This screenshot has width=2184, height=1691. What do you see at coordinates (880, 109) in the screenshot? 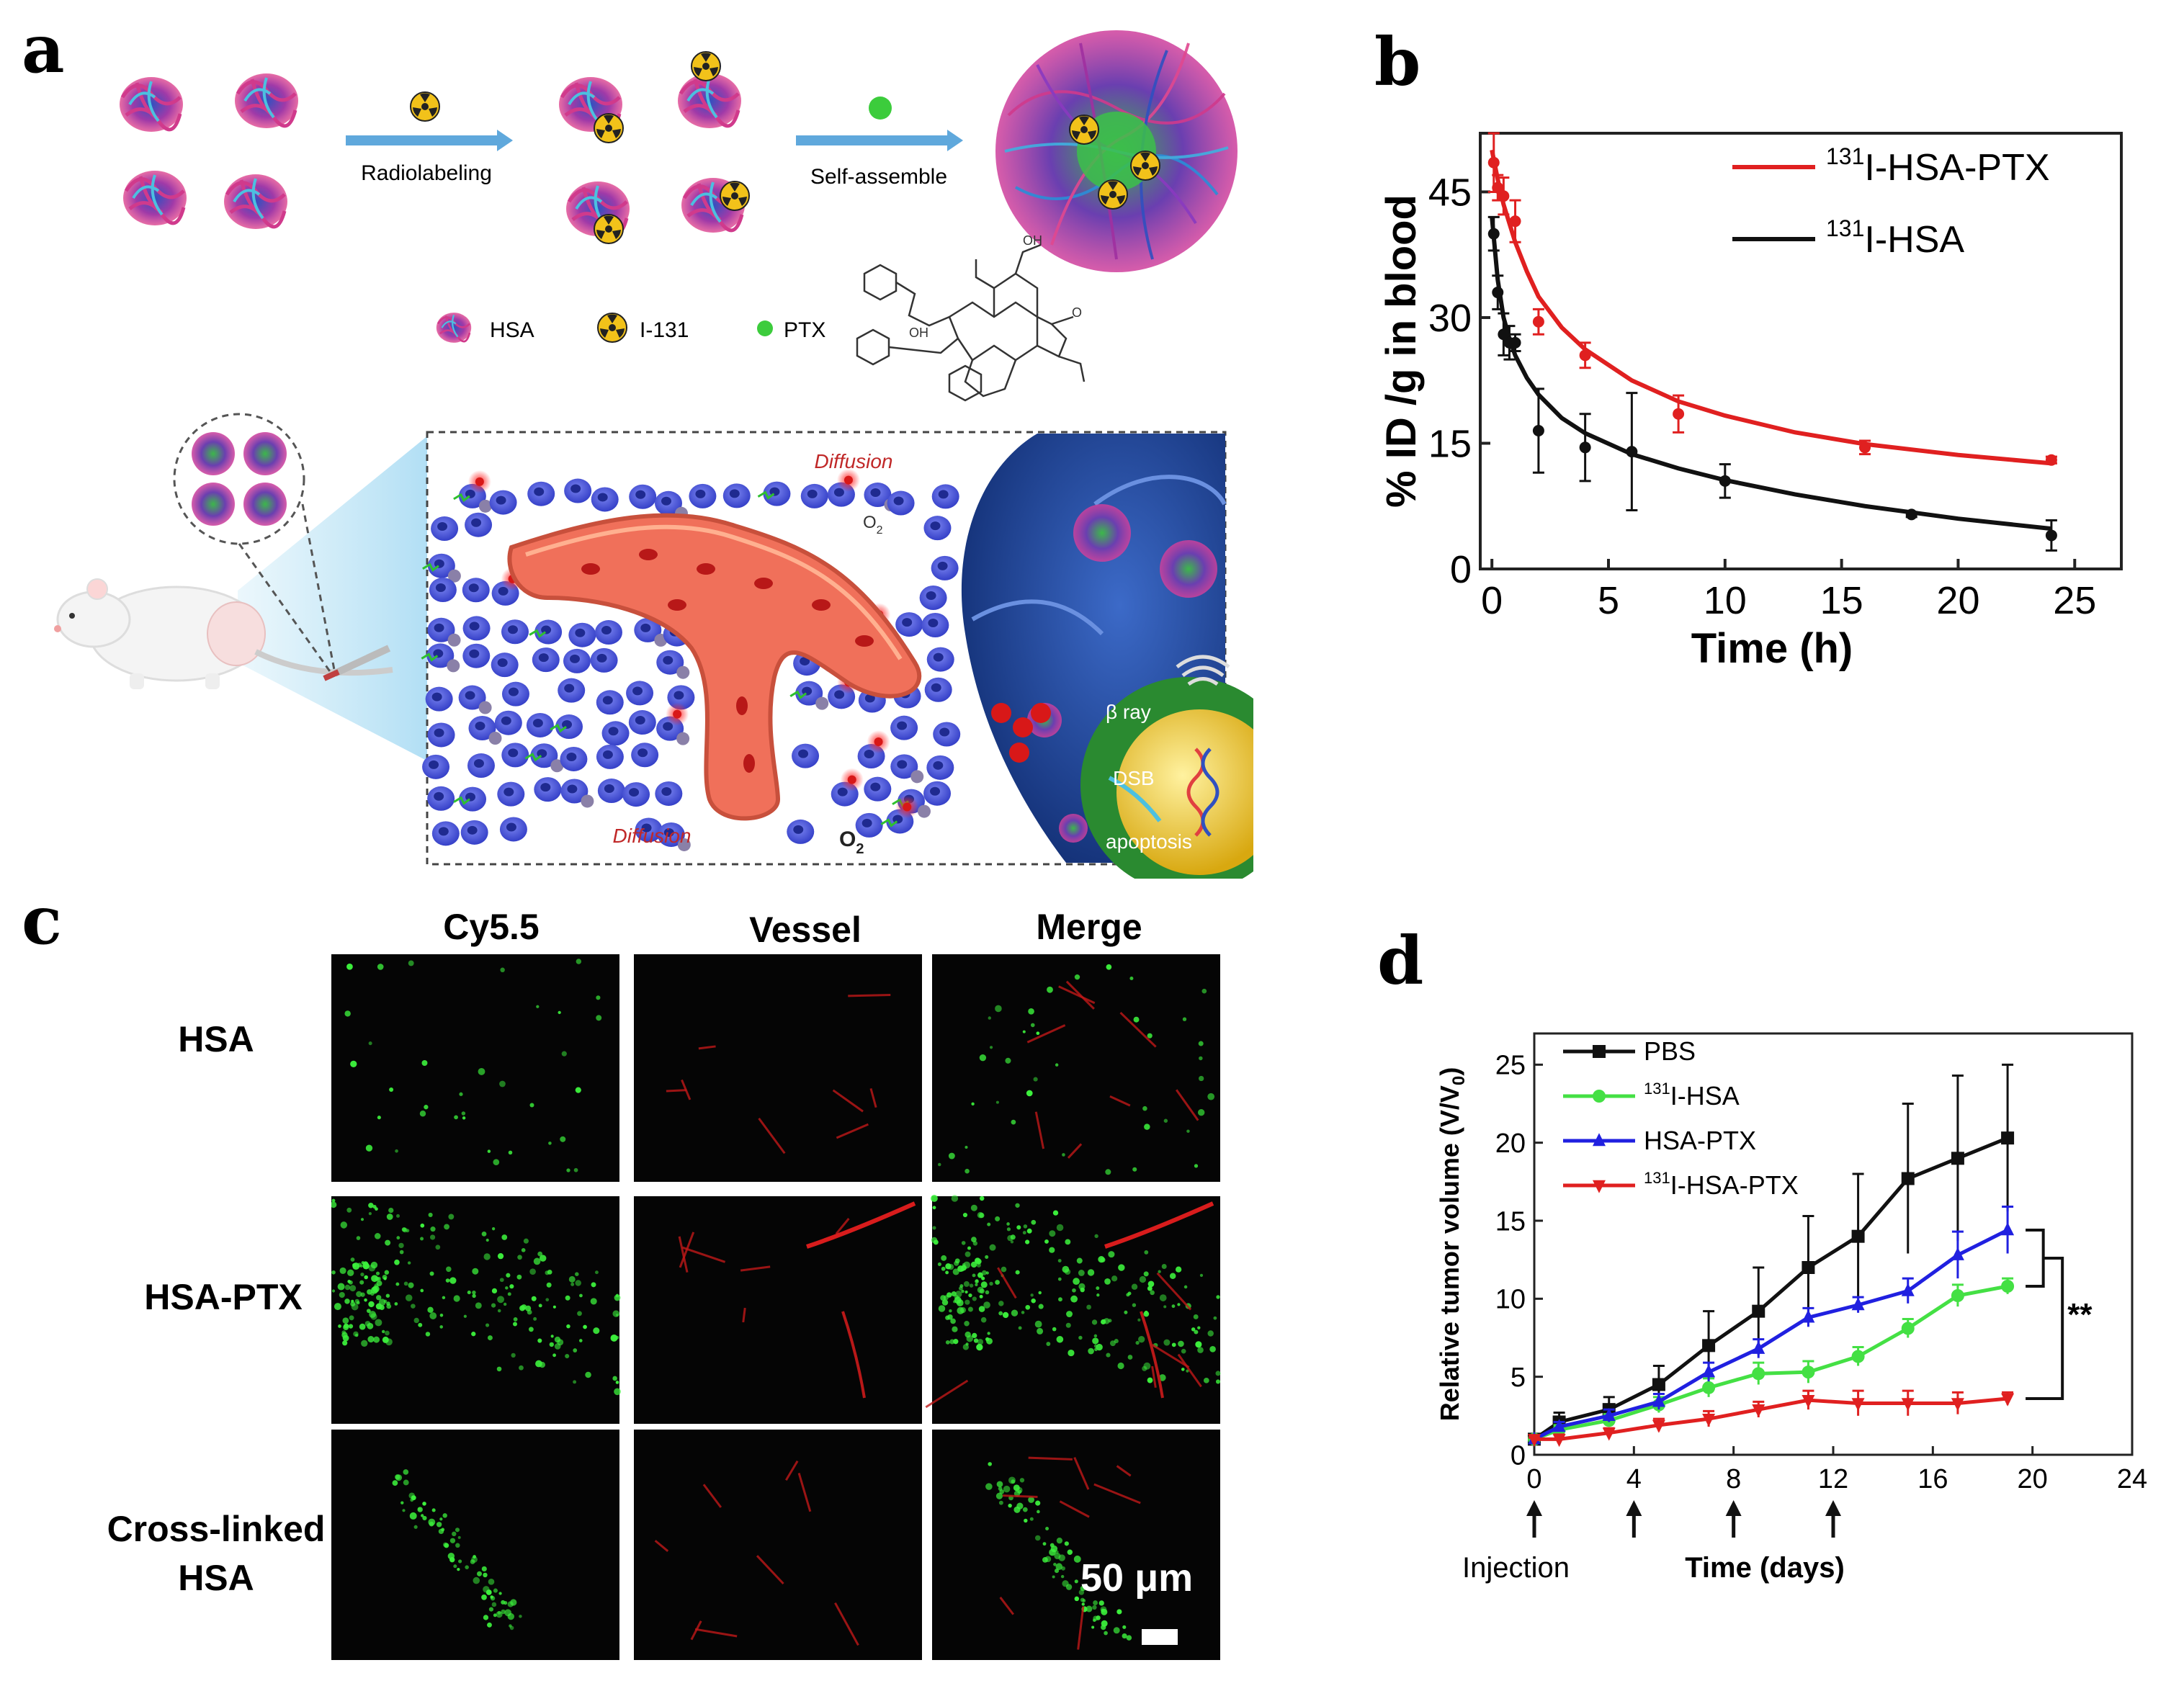
I see `ptx-drug-icon` at bounding box center [880, 109].